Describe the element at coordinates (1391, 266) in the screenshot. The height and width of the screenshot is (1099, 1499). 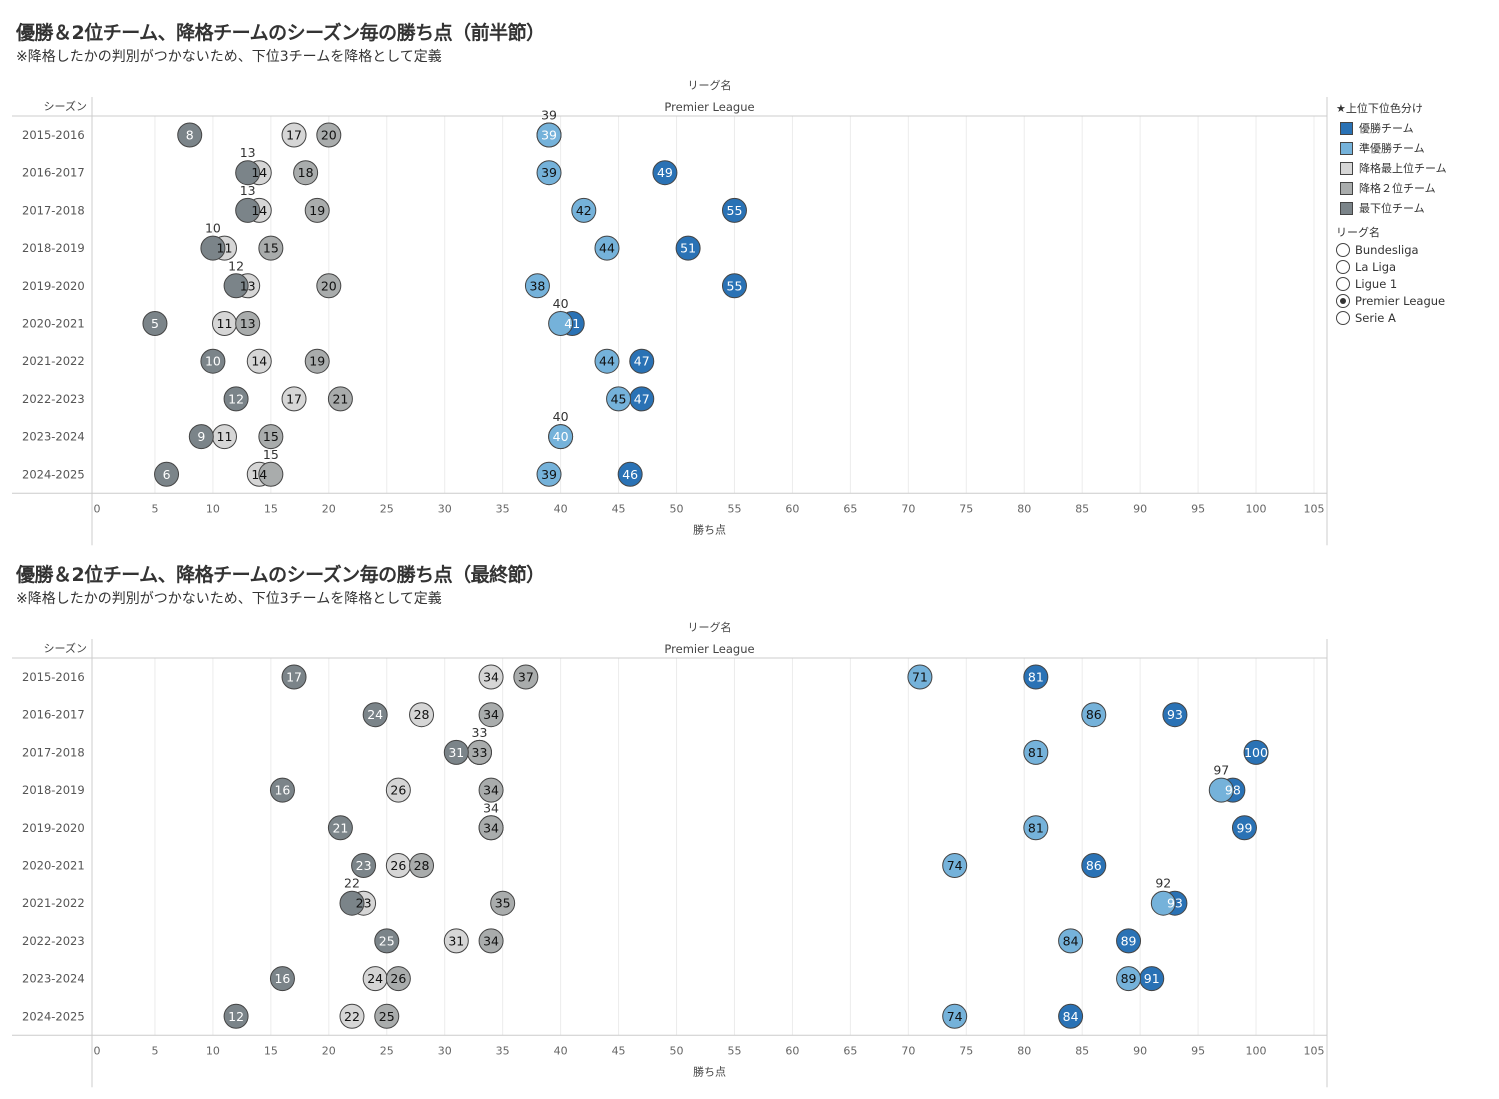
I see `league-option: La Liga` at that location.